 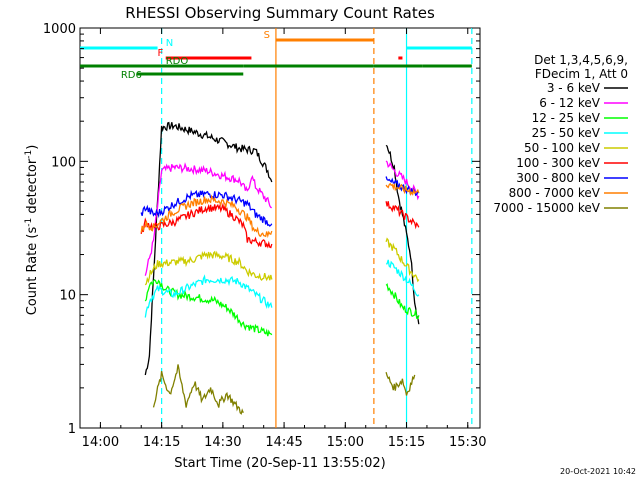 What do you see at coordinates (72, 429) in the screenshot?
I see `y-tick-label-0: 1` at bounding box center [72, 429].